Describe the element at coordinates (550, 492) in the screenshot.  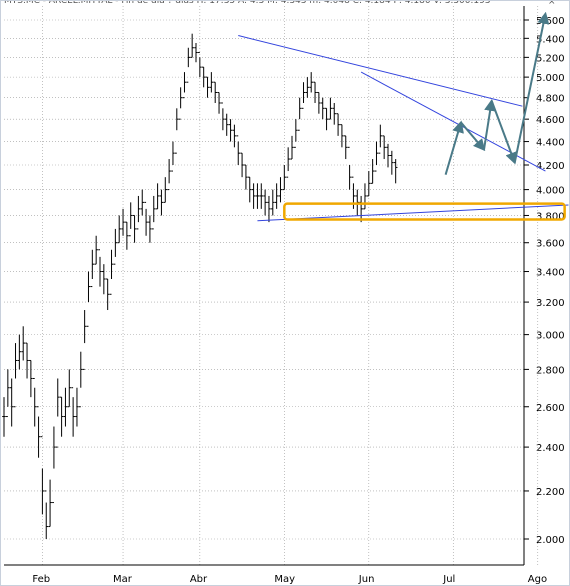
I see `y-tick-label: 2.200` at that location.